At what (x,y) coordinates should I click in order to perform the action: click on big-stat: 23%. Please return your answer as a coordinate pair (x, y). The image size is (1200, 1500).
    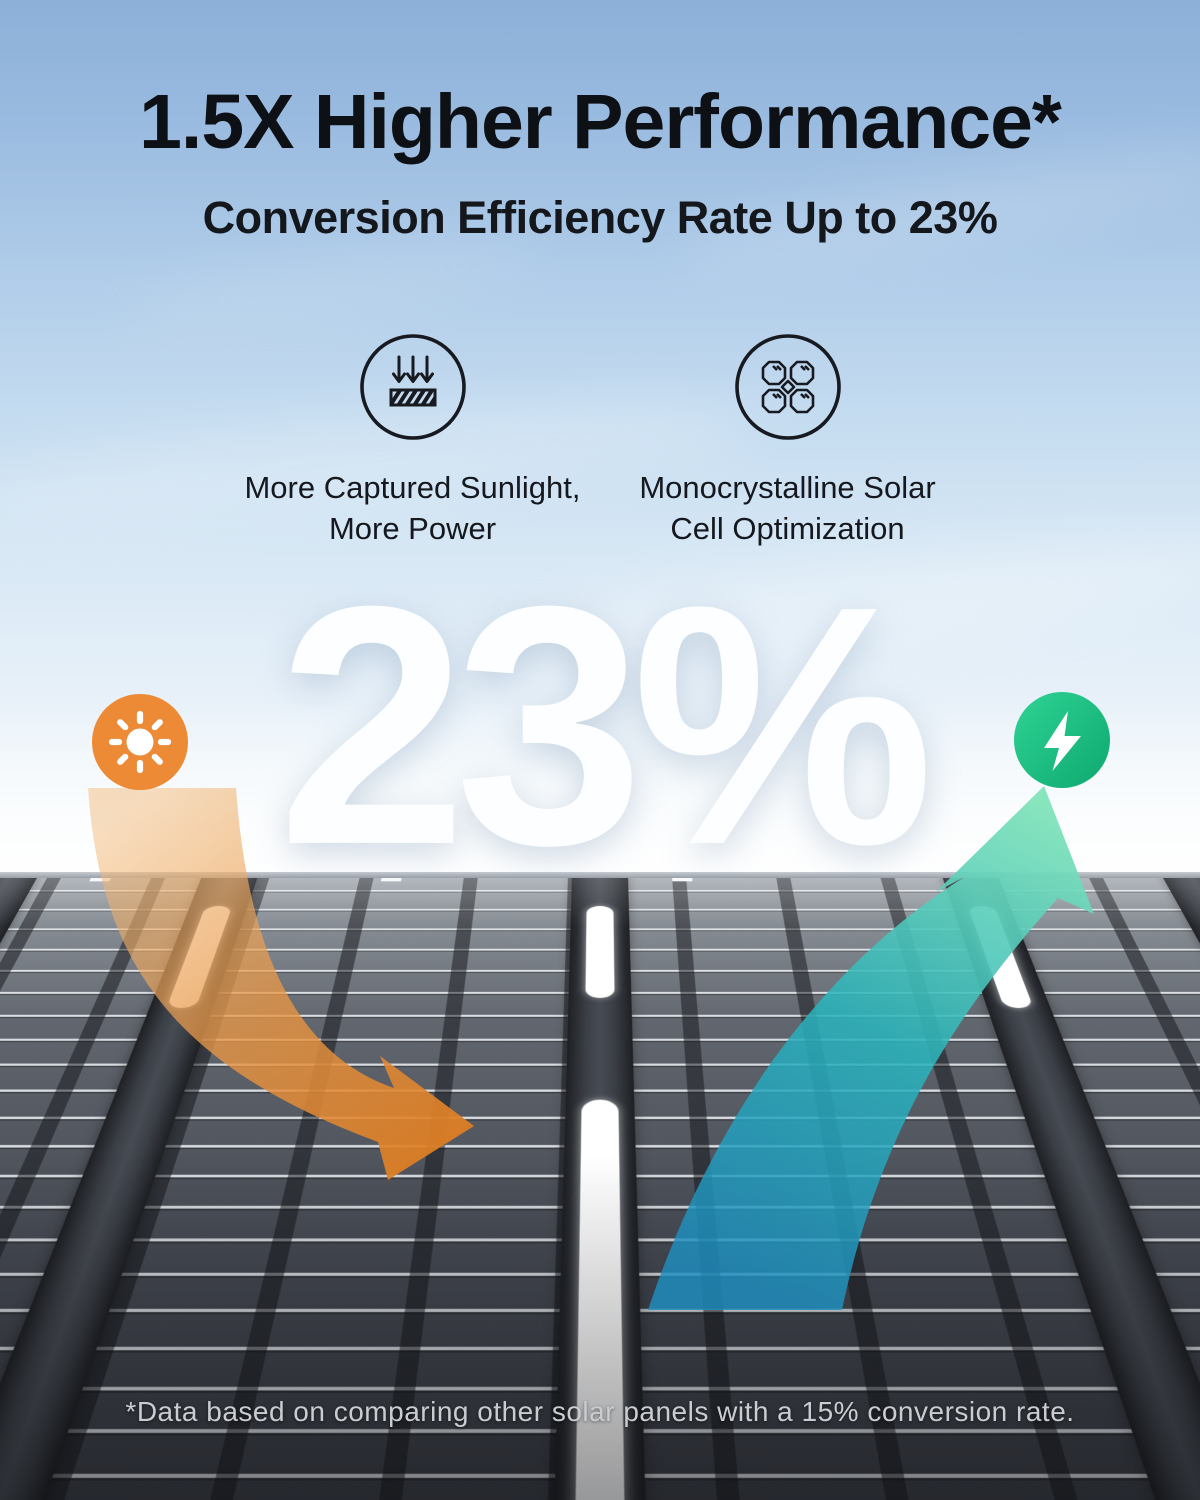
    Looking at the image, I should click on (606, 726).